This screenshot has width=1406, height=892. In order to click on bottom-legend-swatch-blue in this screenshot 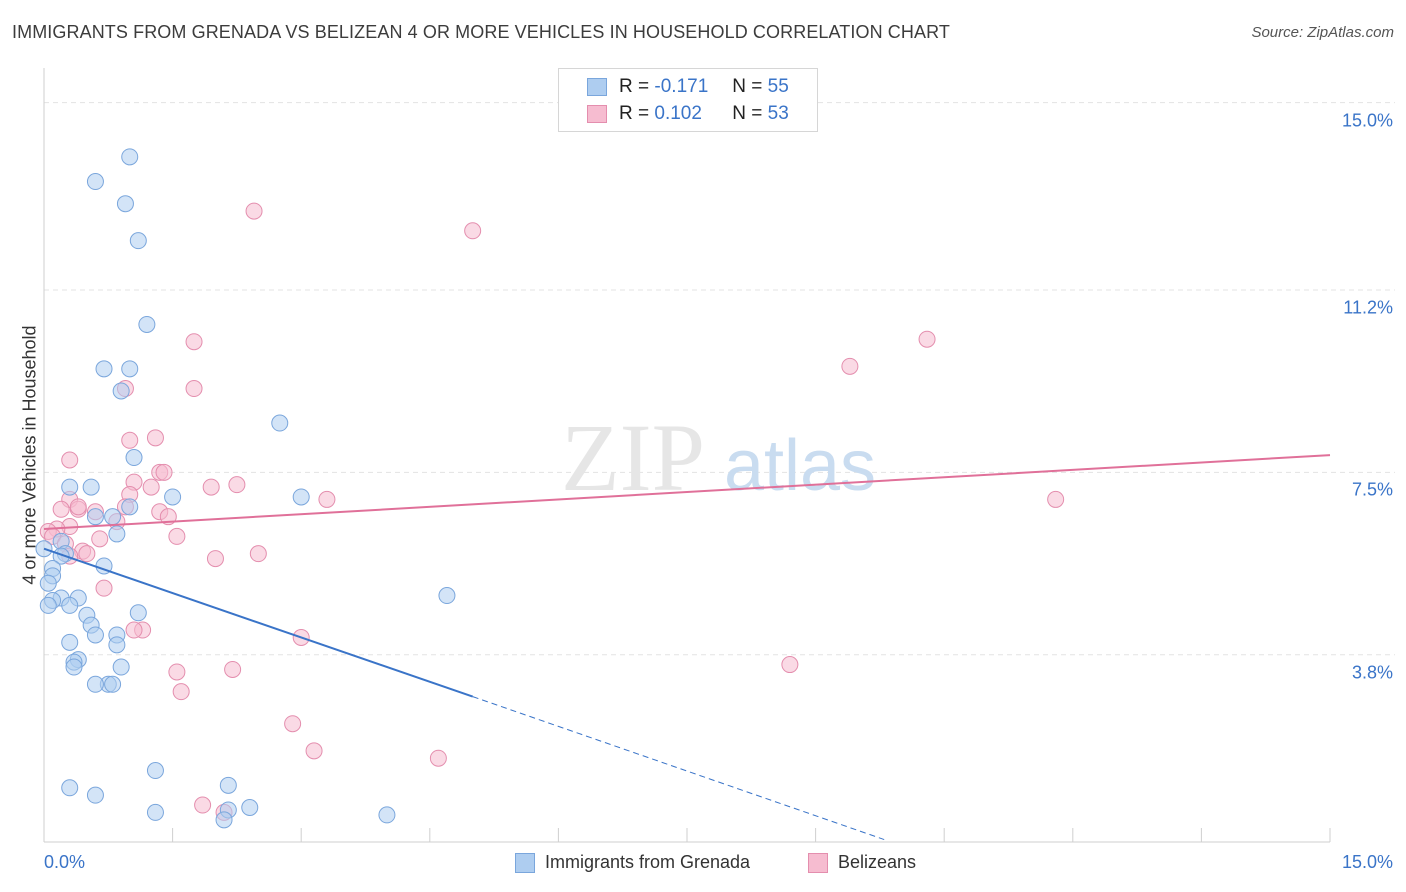, I will do `click(525, 862)`.